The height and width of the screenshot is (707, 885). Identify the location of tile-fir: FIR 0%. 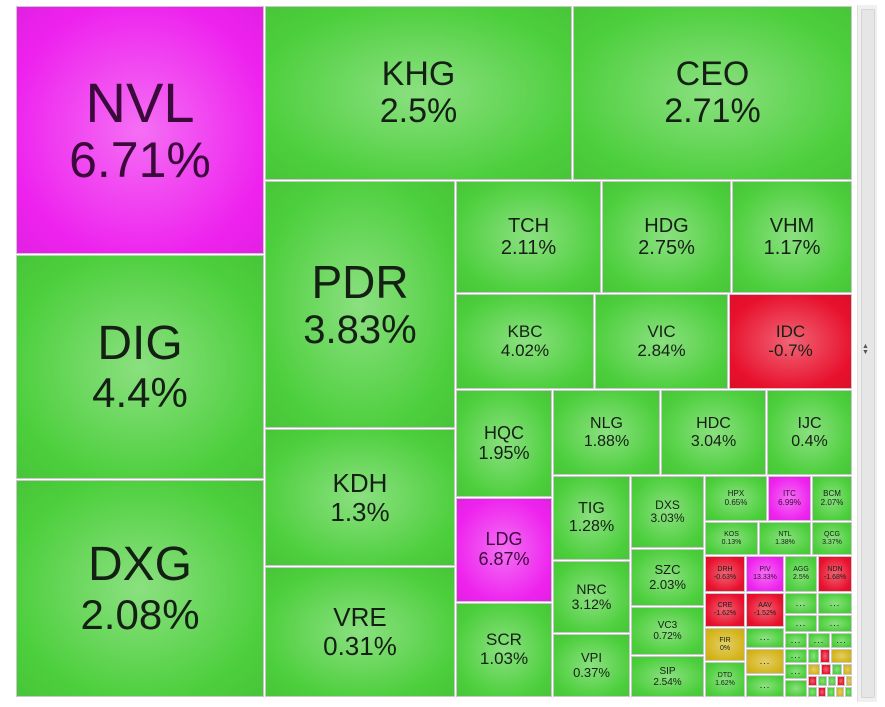
(725, 644).